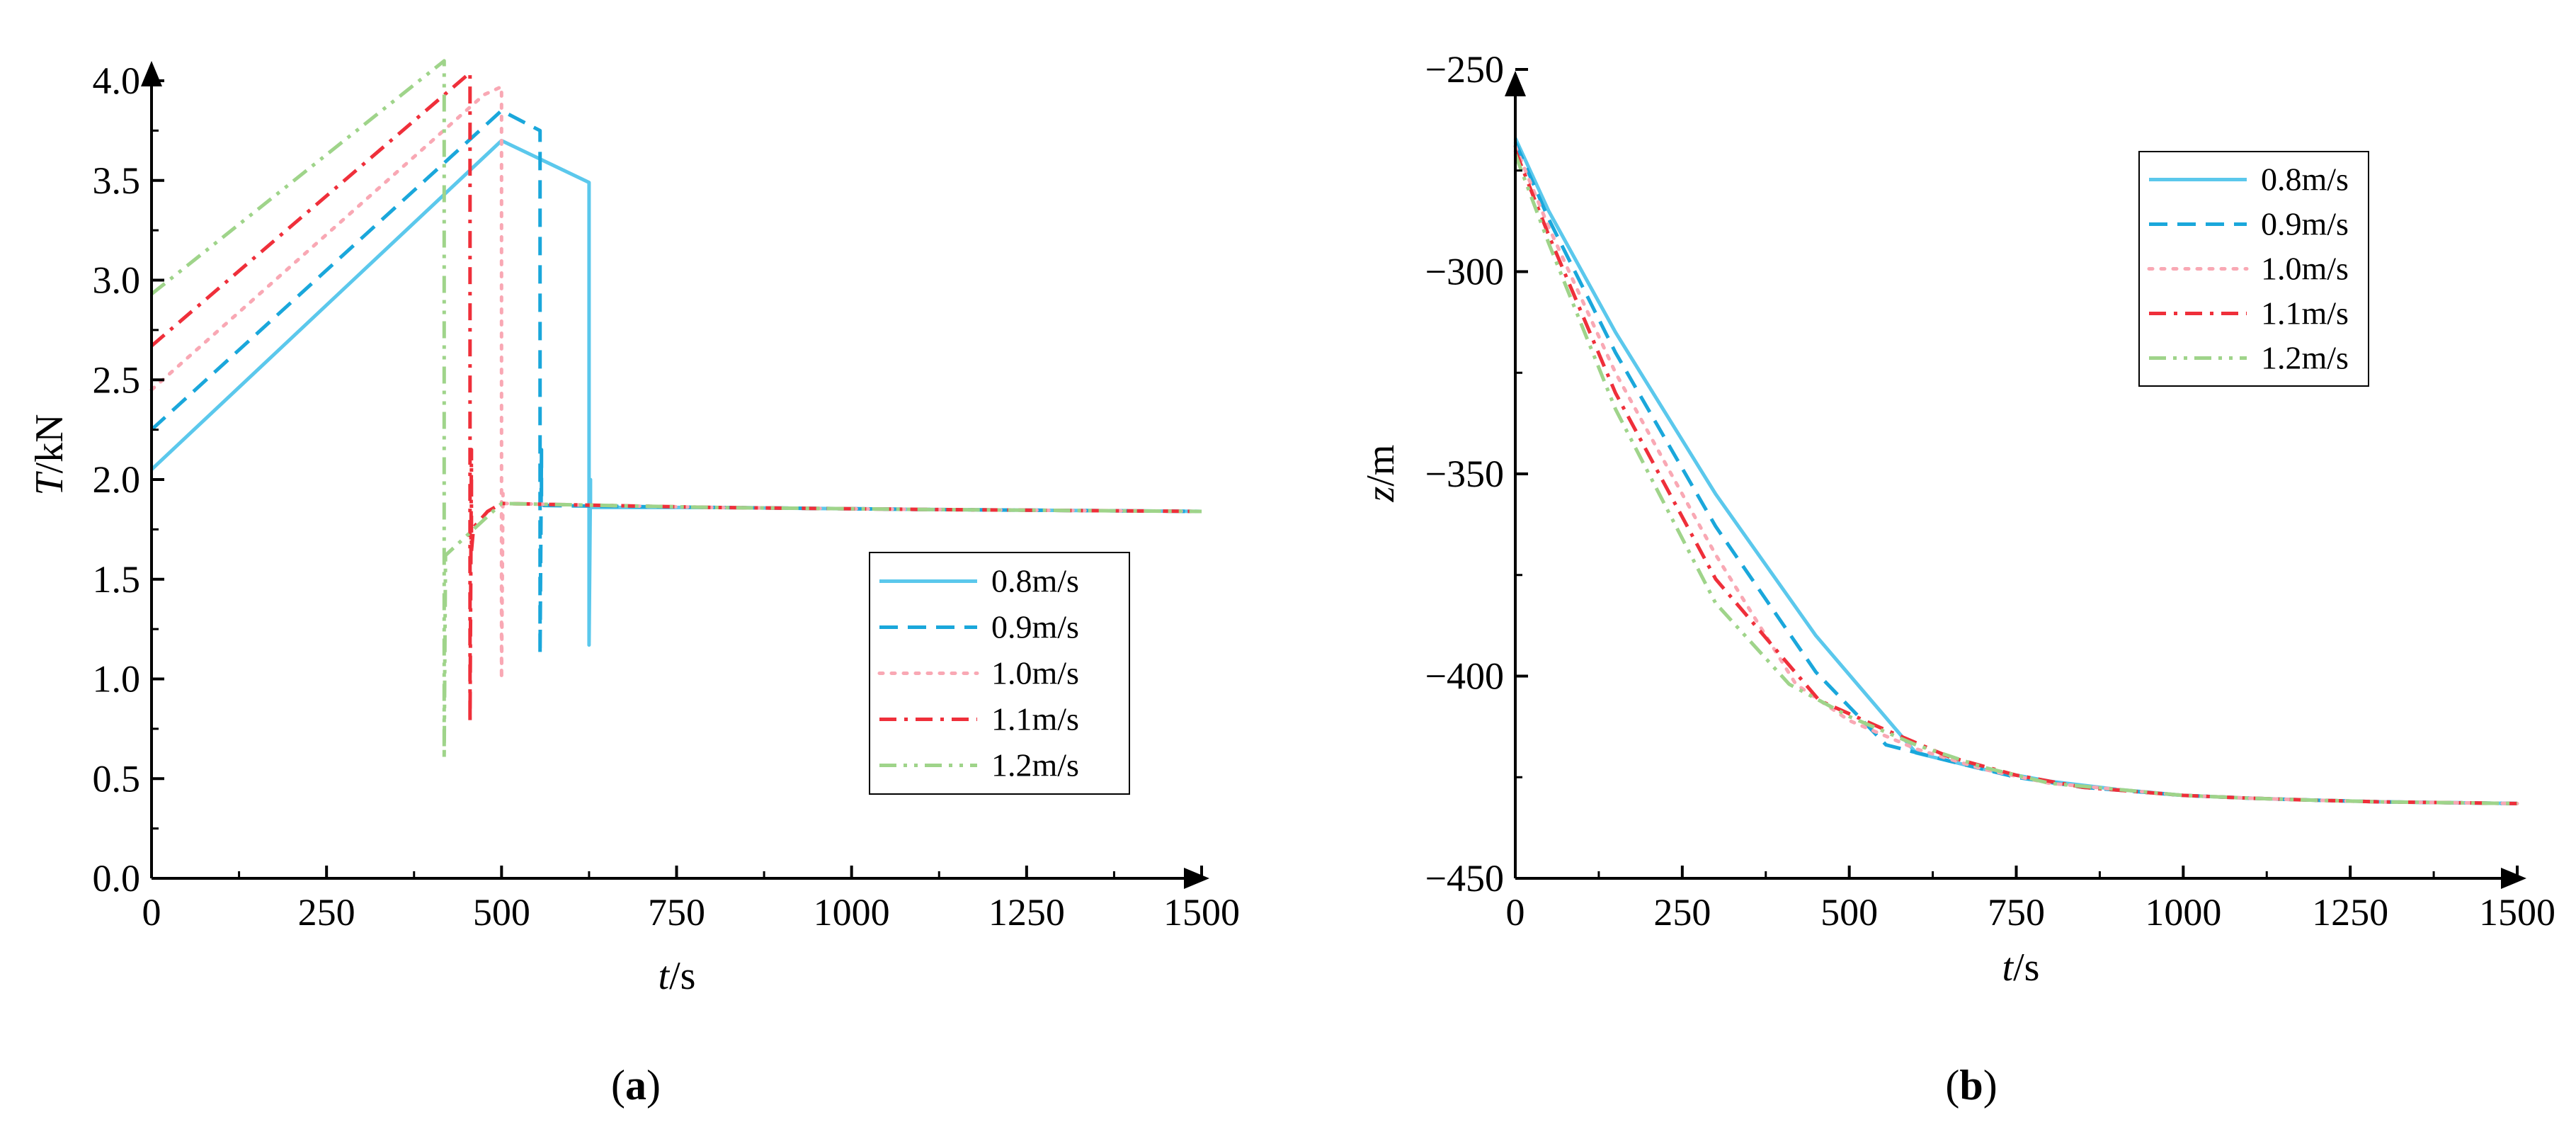 The image size is (2576, 1122). What do you see at coordinates (50, 455) in the screenshot?
I see `panel-a-y-axis-title: T/kN` at bounding box center [50, 455].